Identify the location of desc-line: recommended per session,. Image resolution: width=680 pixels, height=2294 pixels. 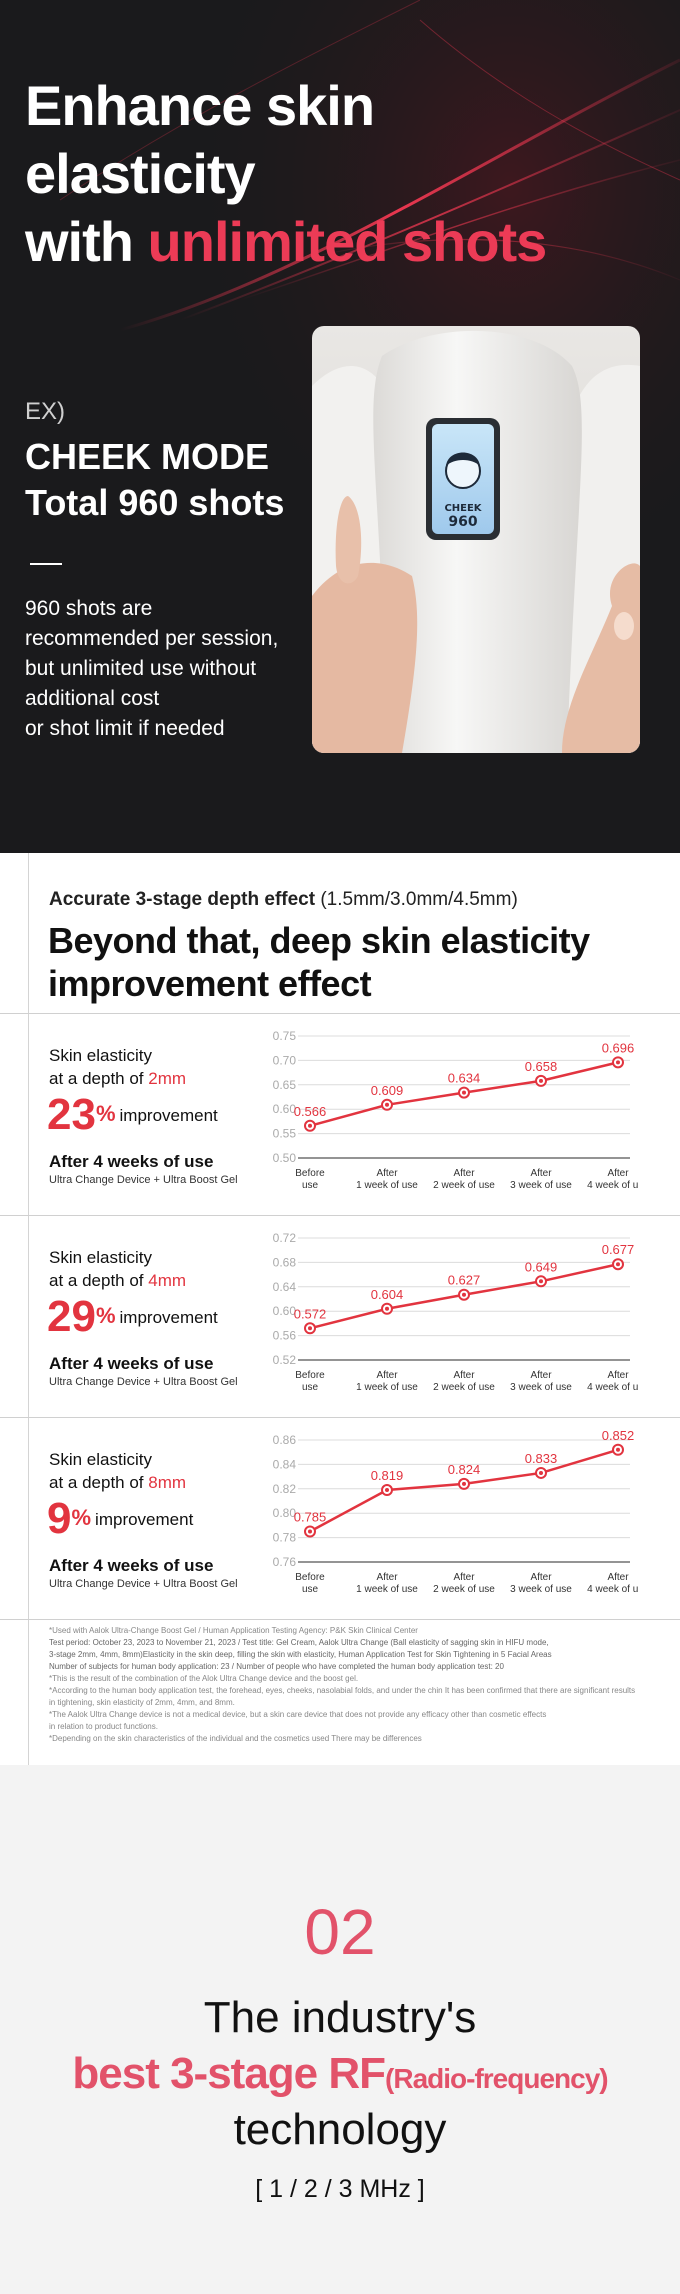
(152, 638).